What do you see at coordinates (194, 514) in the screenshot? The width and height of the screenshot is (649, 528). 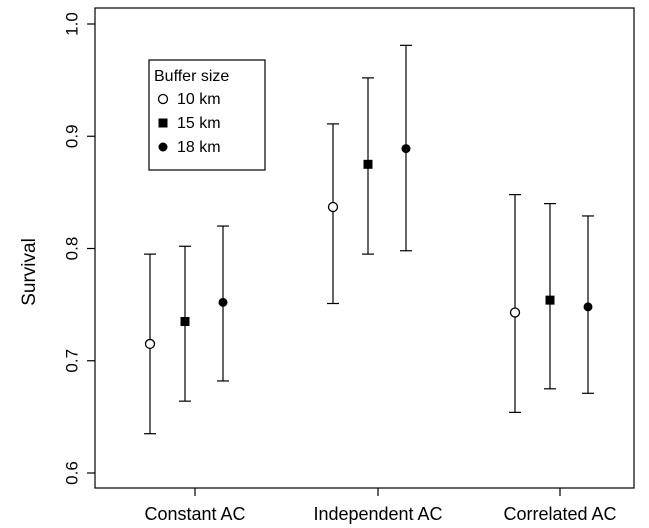 I see `x-tick-label: Constant AC` at bounding box center [194, 514].